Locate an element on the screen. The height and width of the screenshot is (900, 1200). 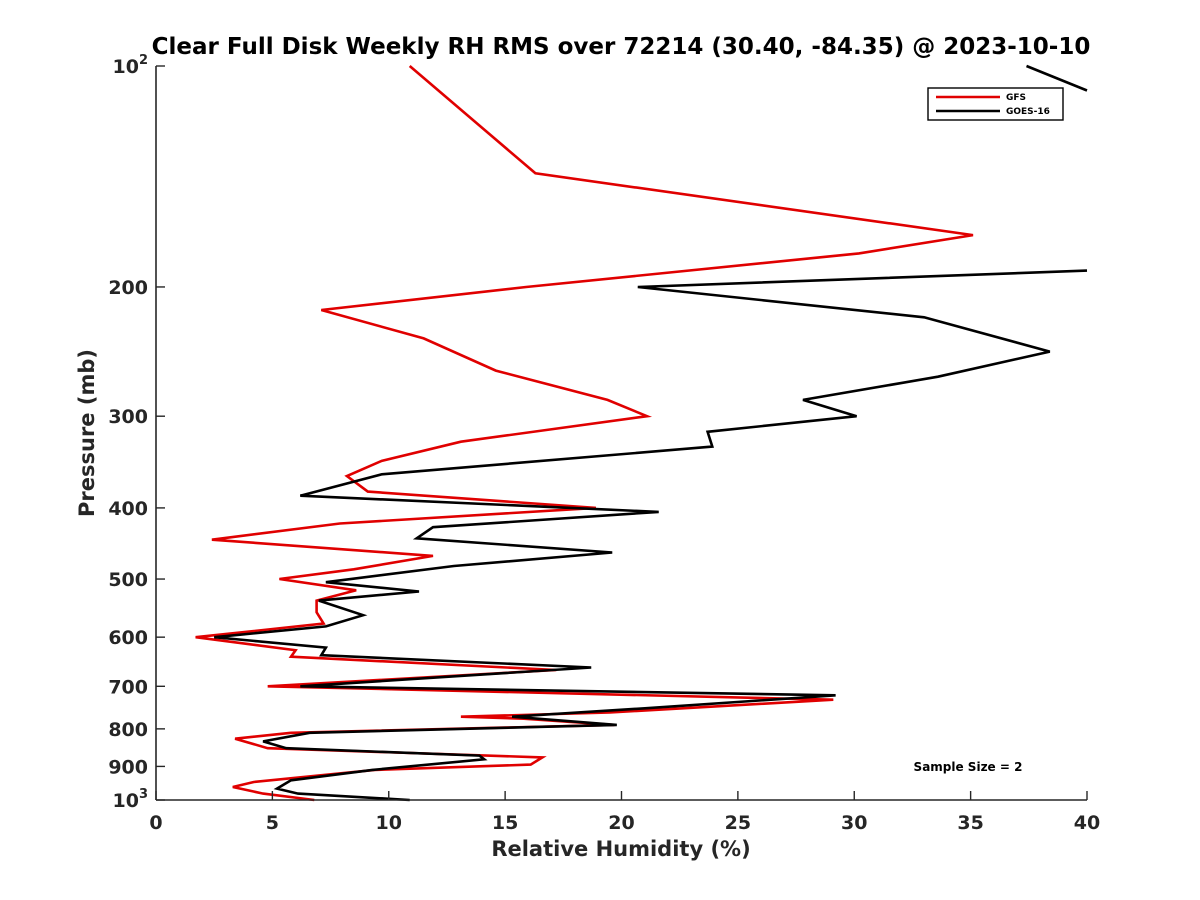
x-axis-label: Relative Humidity (%) is located at coordinates (620, 849).